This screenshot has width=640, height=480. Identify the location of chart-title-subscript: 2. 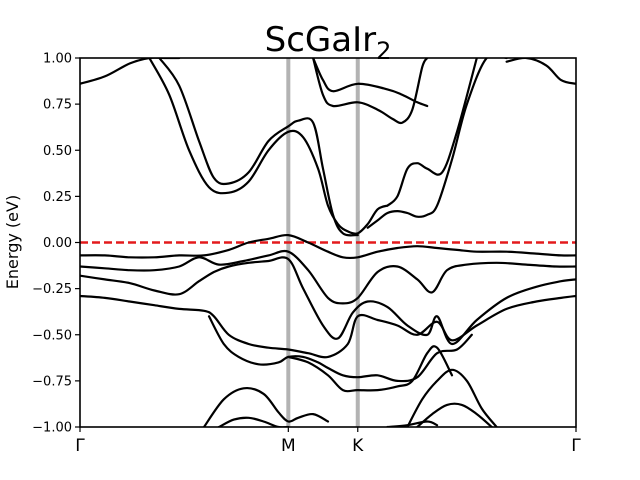
(383, 51).